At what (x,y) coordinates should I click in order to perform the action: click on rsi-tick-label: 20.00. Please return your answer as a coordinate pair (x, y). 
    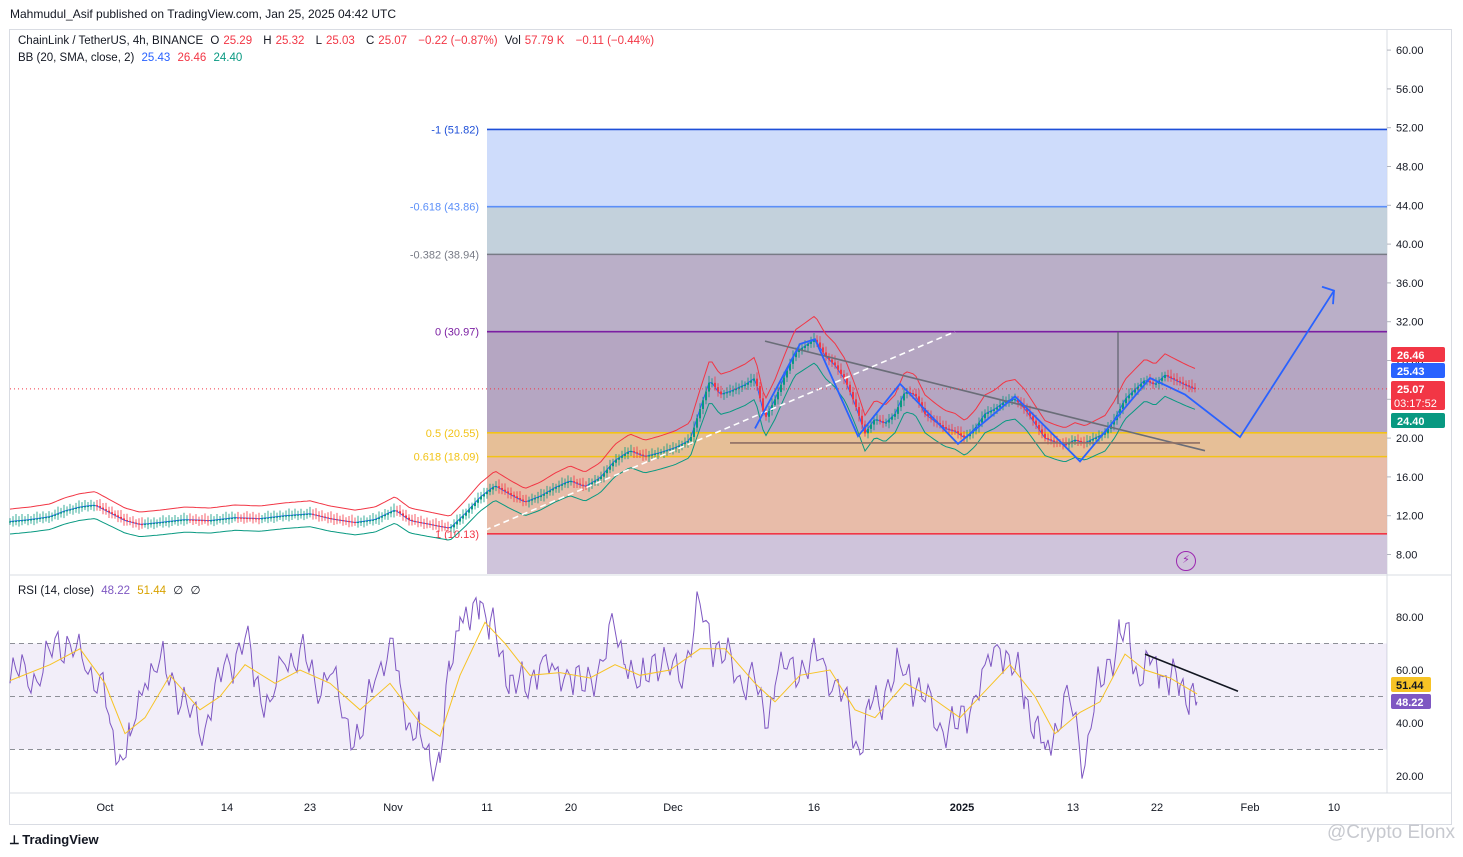
    Looking at the image, I should click on (1410, 777).